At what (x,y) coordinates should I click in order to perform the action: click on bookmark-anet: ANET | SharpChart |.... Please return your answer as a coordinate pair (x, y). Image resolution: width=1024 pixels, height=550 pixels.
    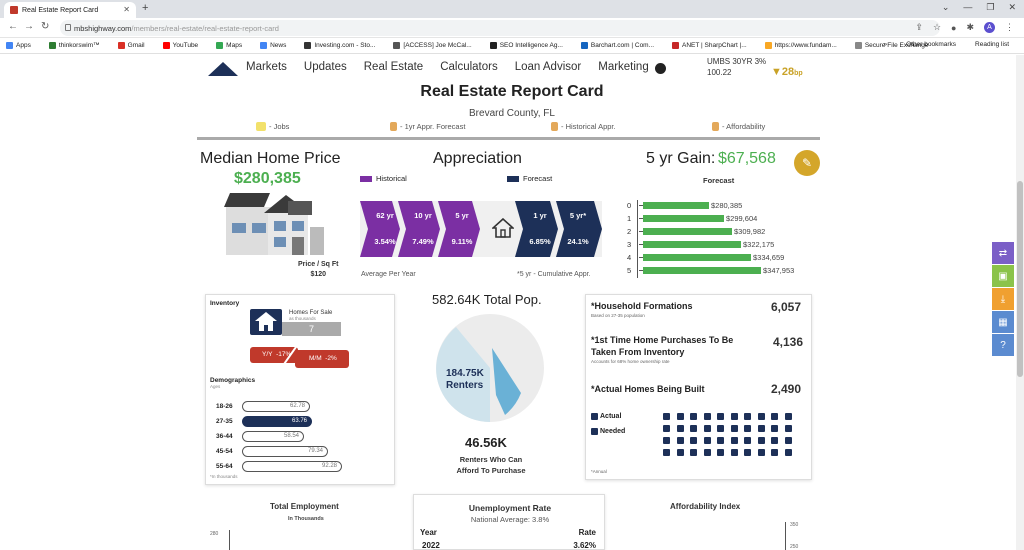
    Looking at the image, I should click on (714, 45).